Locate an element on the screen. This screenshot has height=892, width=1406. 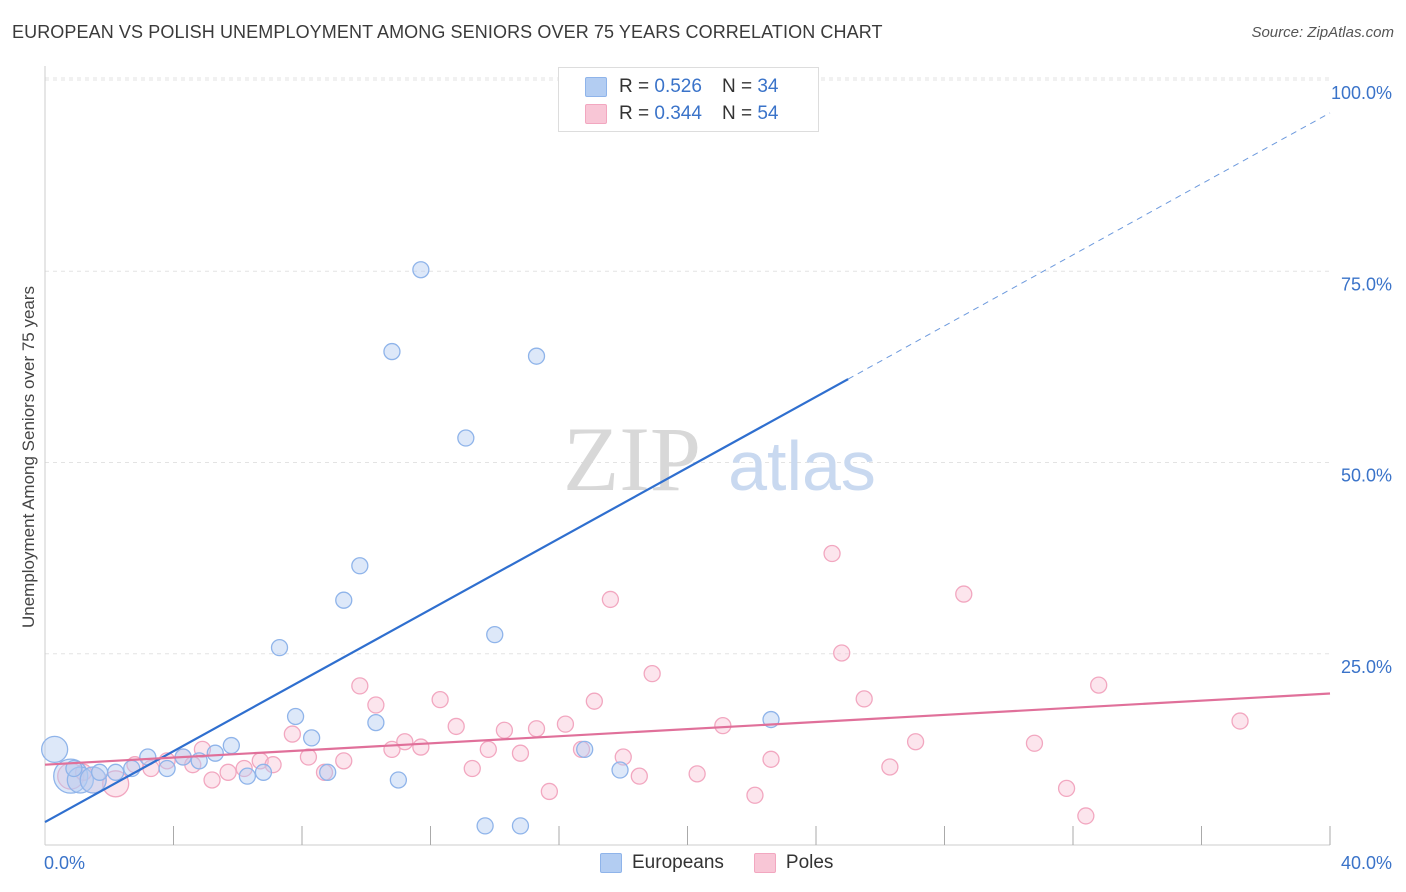
legend-row-europeans: R = 0.526 N = 34 is located at coordinates (681, 87).